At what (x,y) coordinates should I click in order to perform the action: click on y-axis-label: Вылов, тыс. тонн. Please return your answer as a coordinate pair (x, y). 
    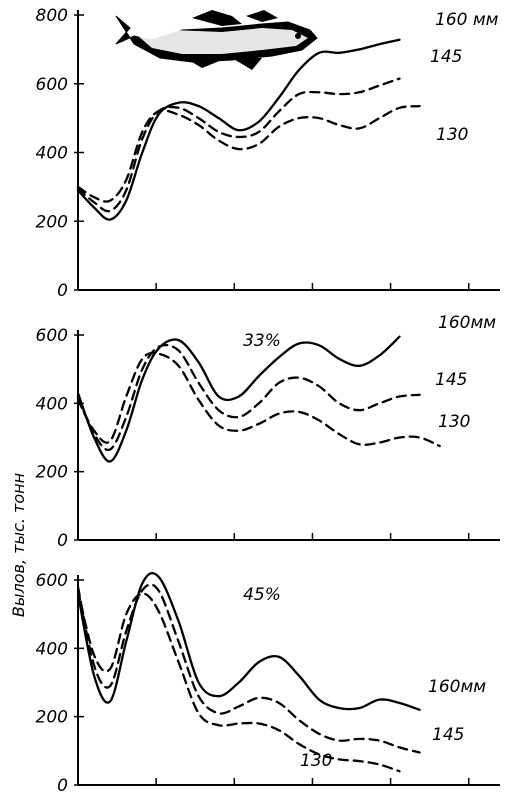
    Looking at the image, I should click on (18, 545).